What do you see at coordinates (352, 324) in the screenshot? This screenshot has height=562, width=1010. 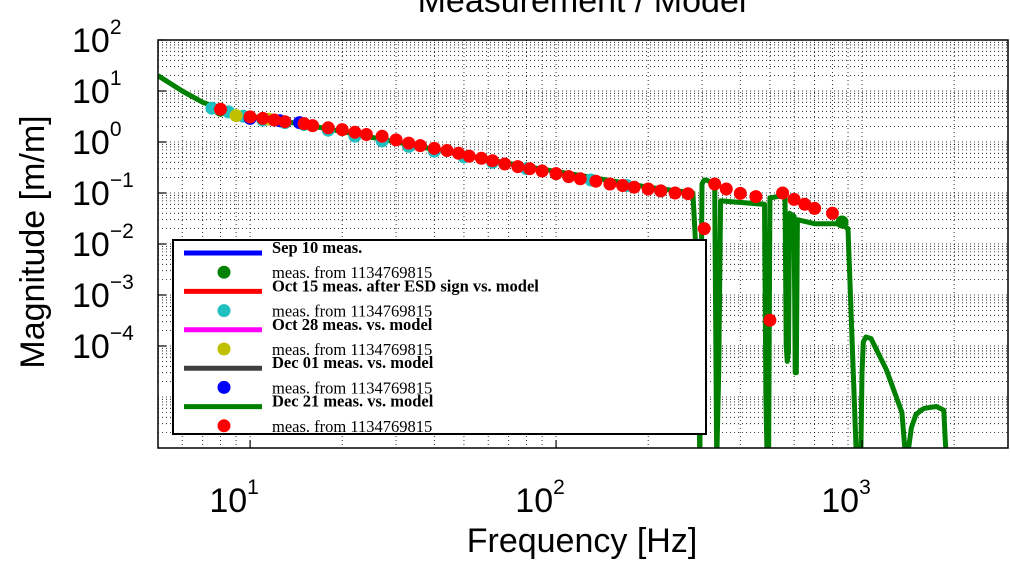 I see `legend-label: Oct 28 meas. vs. model` at bounding box center [352, 324].